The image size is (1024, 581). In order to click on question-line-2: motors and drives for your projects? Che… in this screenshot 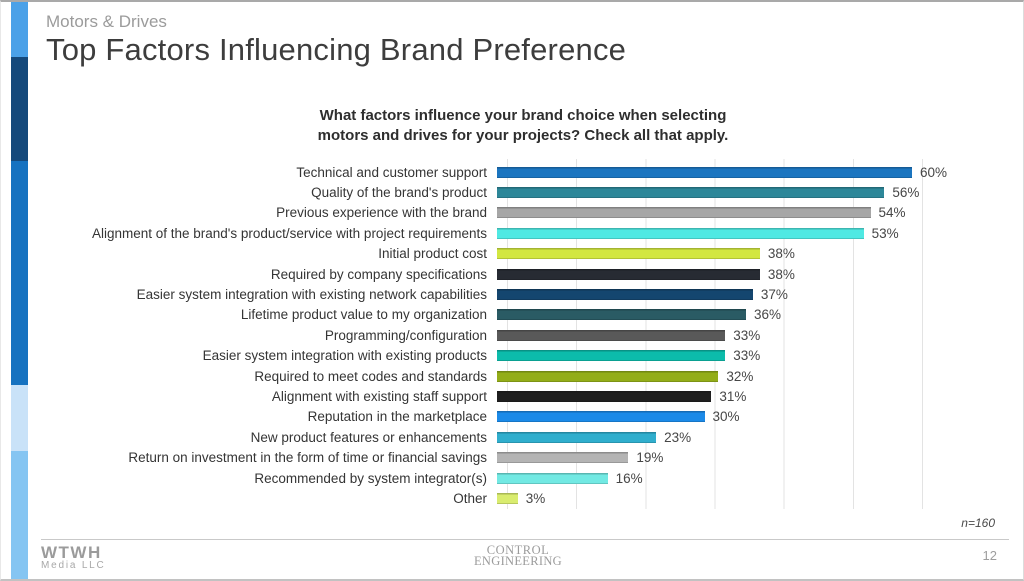, I will do `click(523, 135)`.